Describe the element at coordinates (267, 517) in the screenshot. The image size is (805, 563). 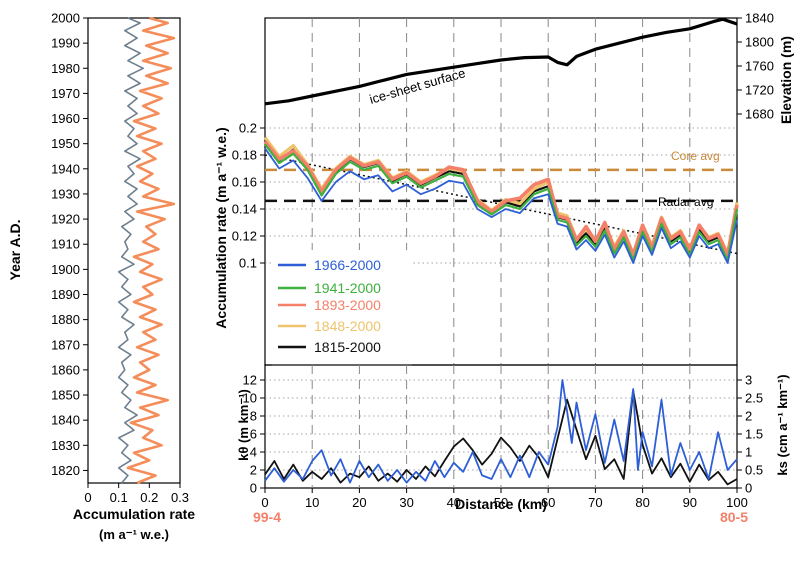
I see `endpoint-label-left: 99-4` at that location.